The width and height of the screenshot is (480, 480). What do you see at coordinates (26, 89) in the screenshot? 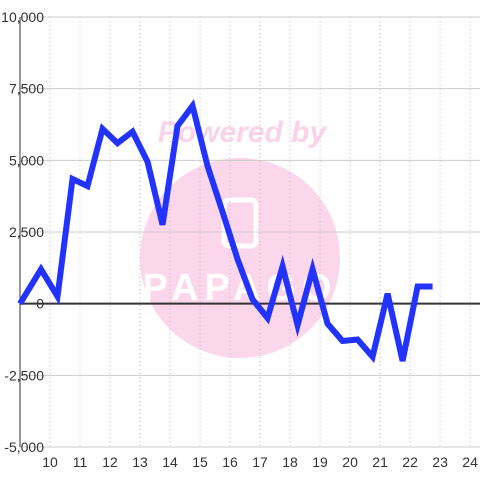
I see `y-tick-label: 7,500` at bounding box center [26, 89].